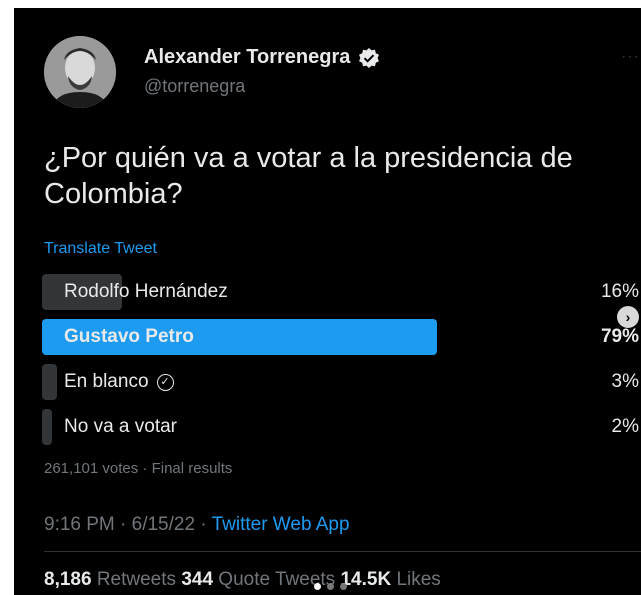 Image resolution: width=641 pixels, height=595 pixels. Describe the element at coordinates (342, 551) in the screenshot. I see `divider` at that location.